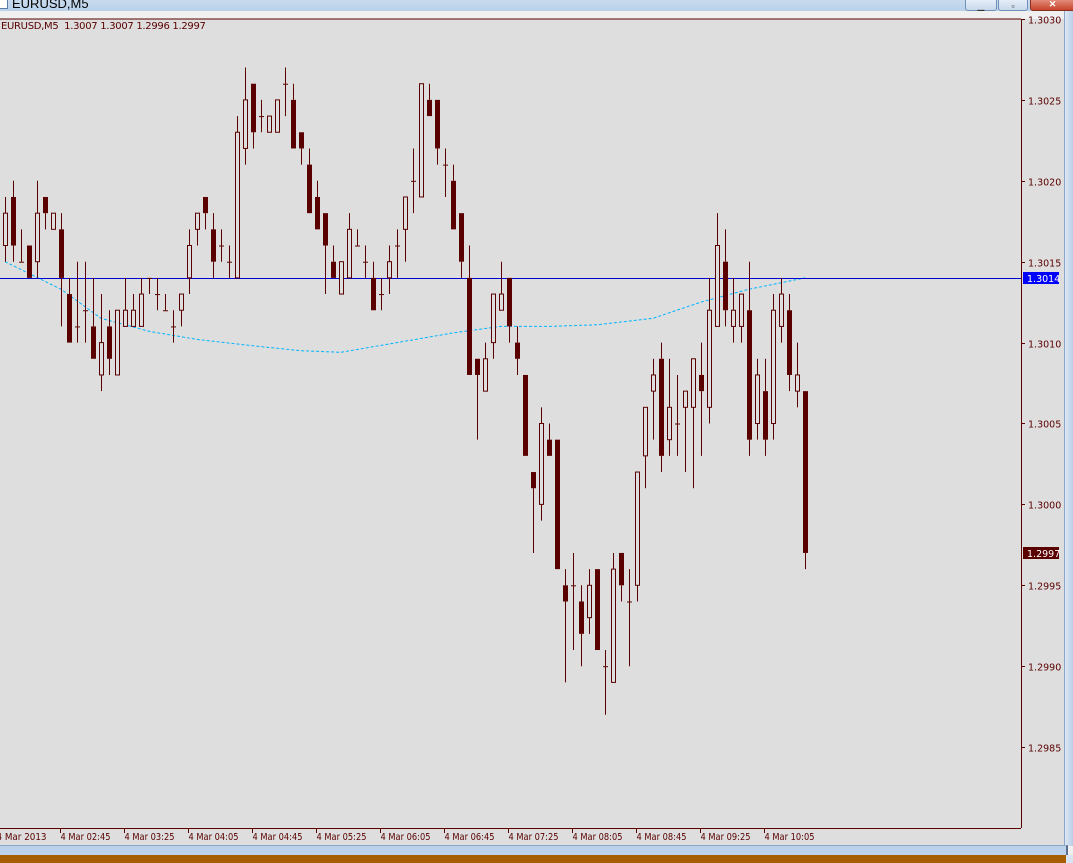  I want to click on price-axis-area, so click(1043, 432).